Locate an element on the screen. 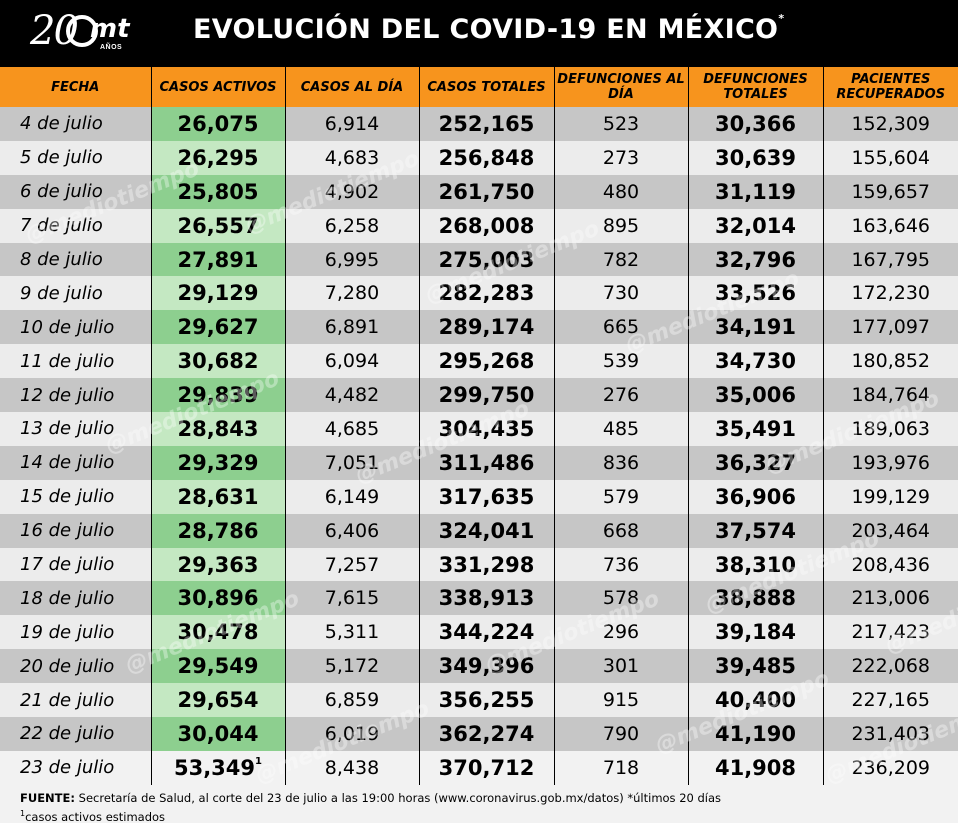  cell-value: 295,268 is located at coordinates (486, 361).